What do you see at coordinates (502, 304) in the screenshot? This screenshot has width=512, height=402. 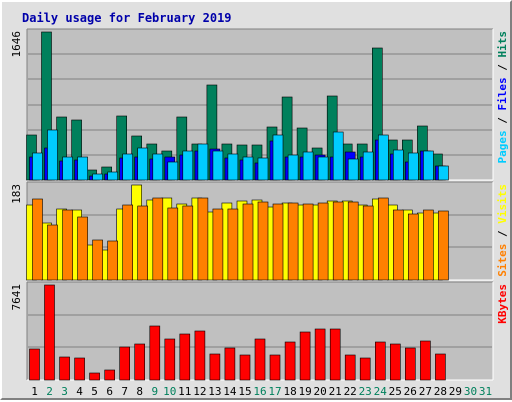 I see `side-label-kbytes: KBytes` at bounding box center [502, 304].